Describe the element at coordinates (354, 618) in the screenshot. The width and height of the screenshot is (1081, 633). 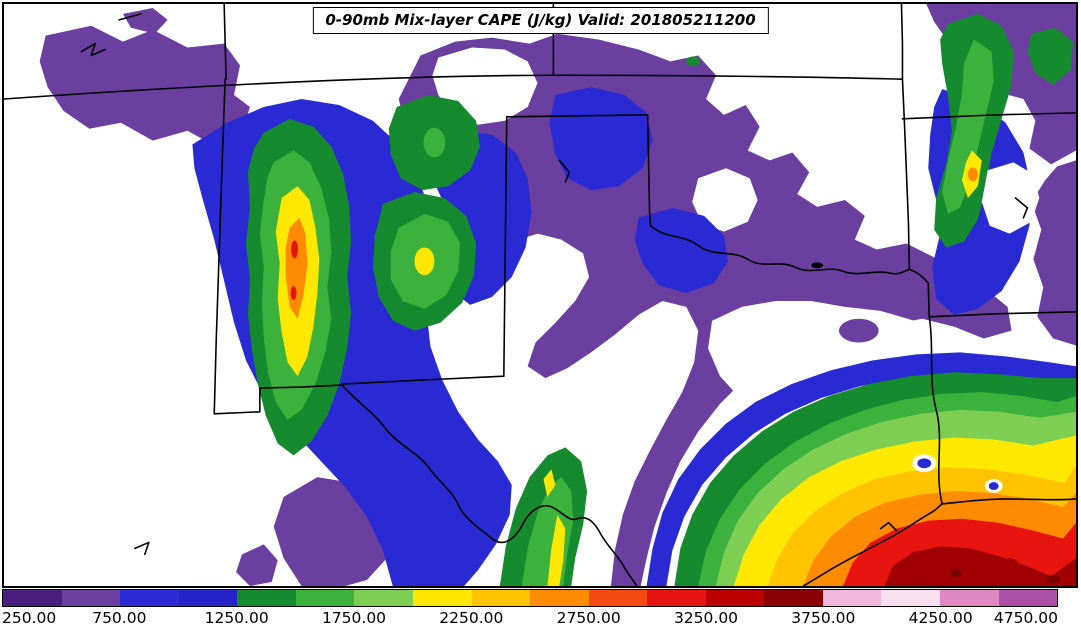
I see `colorbar-tick-label: 1750.00` at that location.